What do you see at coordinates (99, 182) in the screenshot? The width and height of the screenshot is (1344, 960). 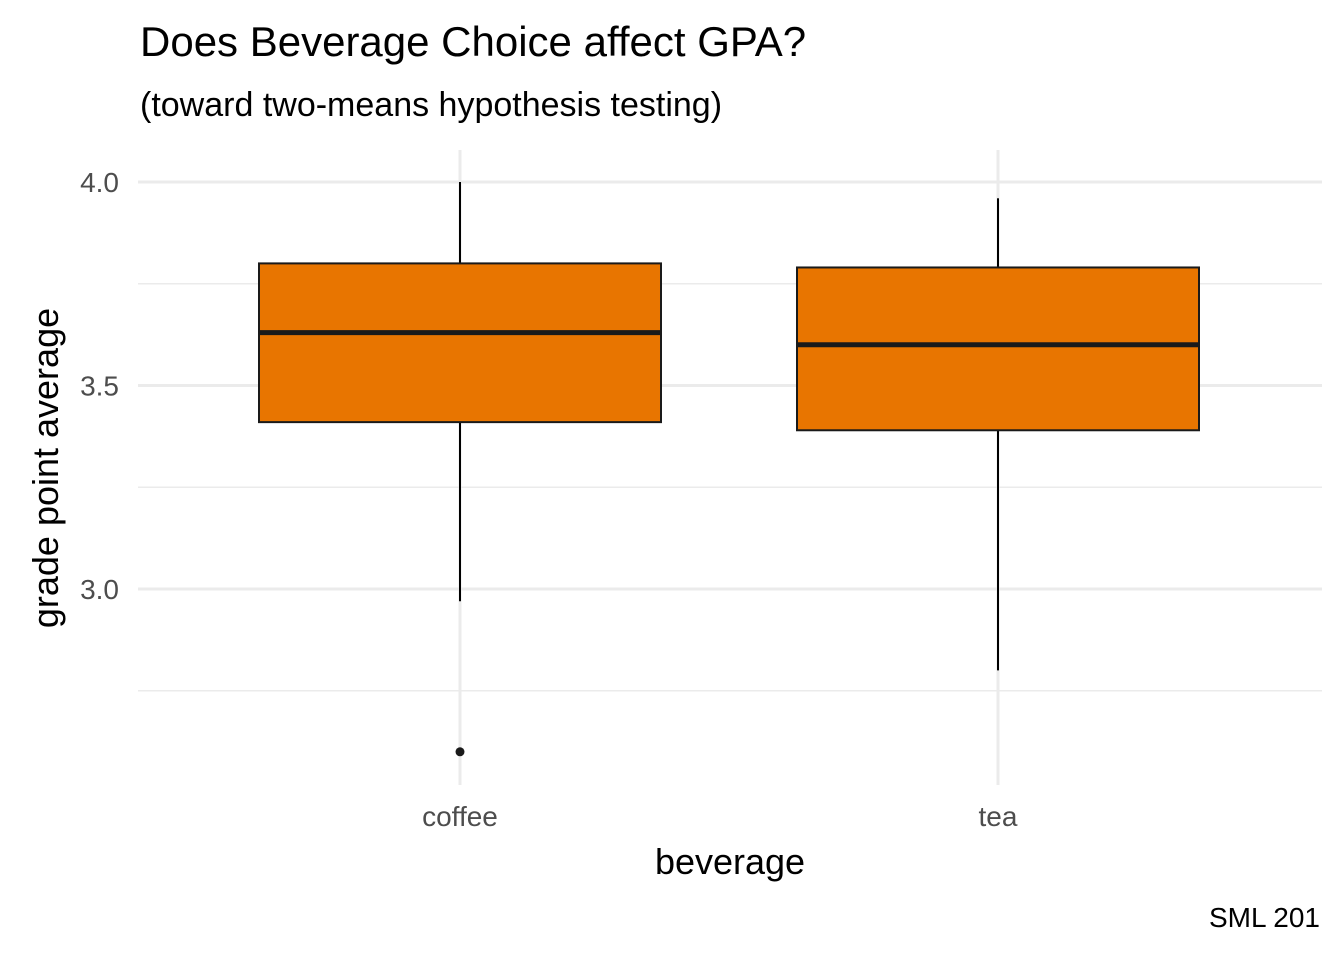 I see `y-tick-label: 4.0` at bounding box center [99, 182].